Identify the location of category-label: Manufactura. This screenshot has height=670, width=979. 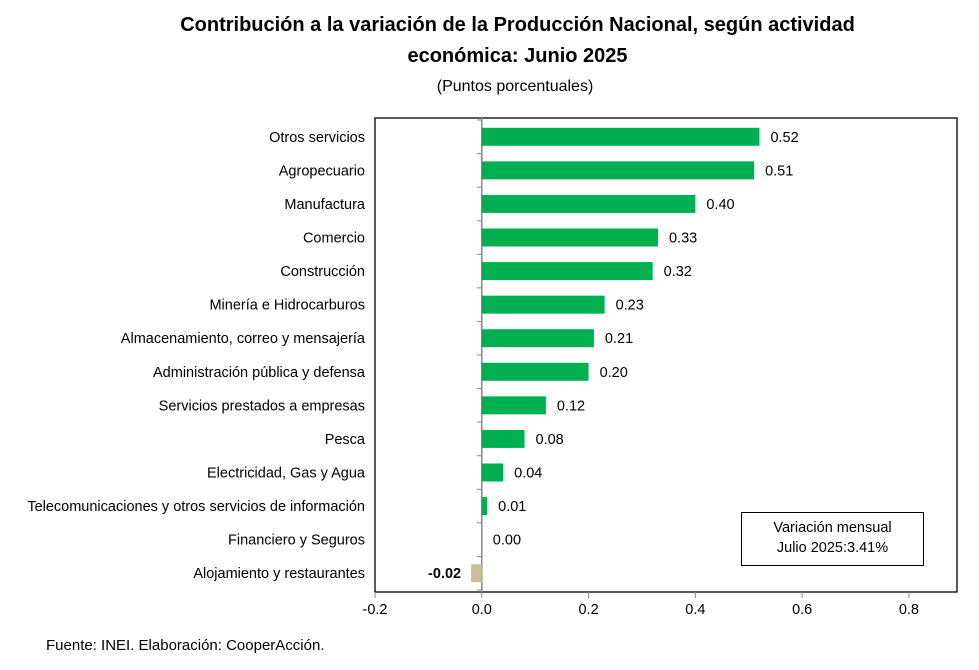
(325, 205).